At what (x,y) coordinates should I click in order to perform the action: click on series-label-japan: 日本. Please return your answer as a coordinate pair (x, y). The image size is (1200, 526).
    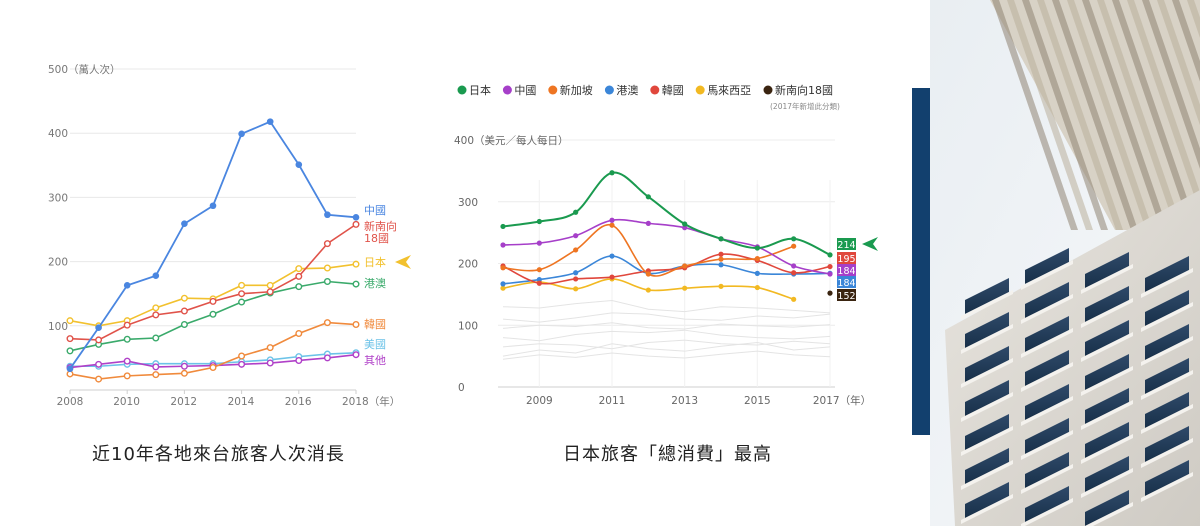
    Looking at the image, I should click on (375, 262).